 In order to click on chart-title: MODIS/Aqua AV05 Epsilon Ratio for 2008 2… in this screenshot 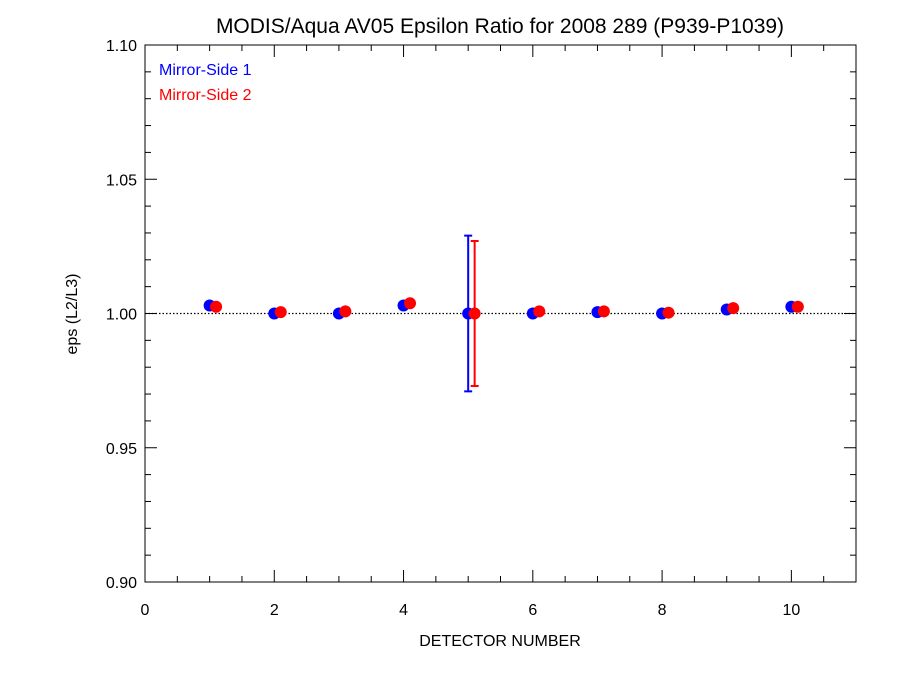, I will do `click(500, 26)`.